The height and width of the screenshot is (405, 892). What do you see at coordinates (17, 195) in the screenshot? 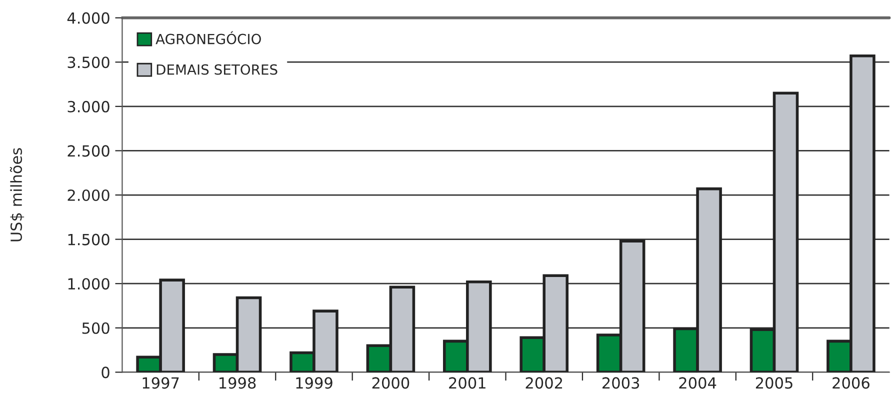
I see `y-axis-title: US$ milhões` at bounding box center [17, 195].